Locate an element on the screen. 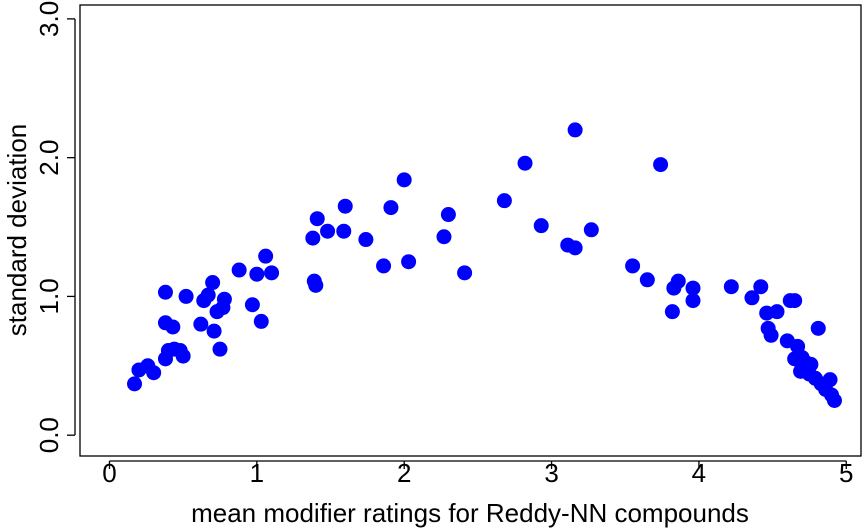 This screenshot has height=530, width=863. x-tick-label: 2 is located at coordinates (404, 473).